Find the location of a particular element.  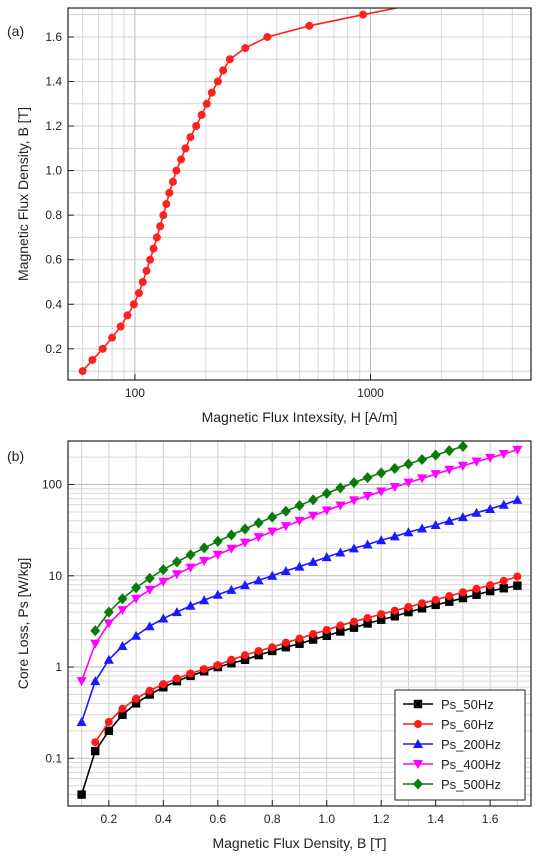

y-tick-label: 10 is located at coordinates (56, 576).